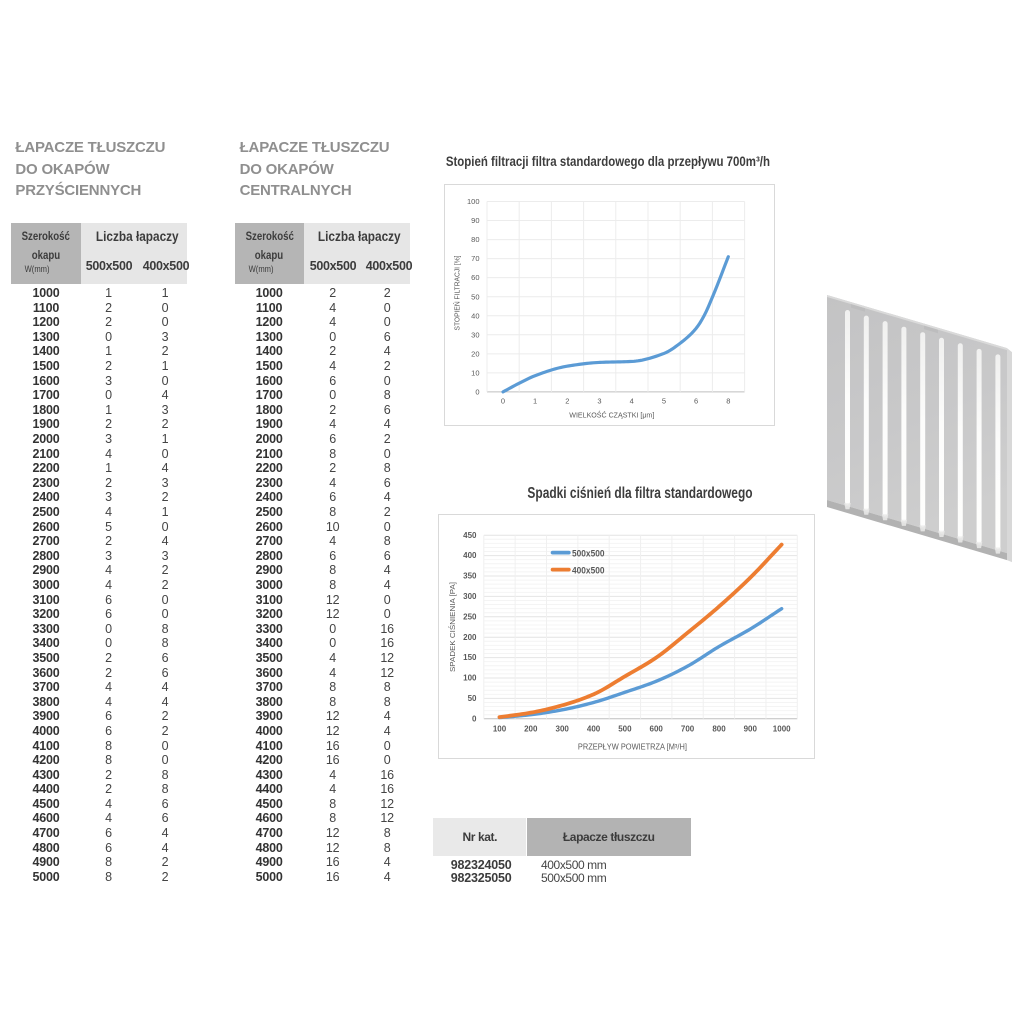 This screenshot has width=1024, height=1024. I want to click on svg-text: 80, so click(475, 239).